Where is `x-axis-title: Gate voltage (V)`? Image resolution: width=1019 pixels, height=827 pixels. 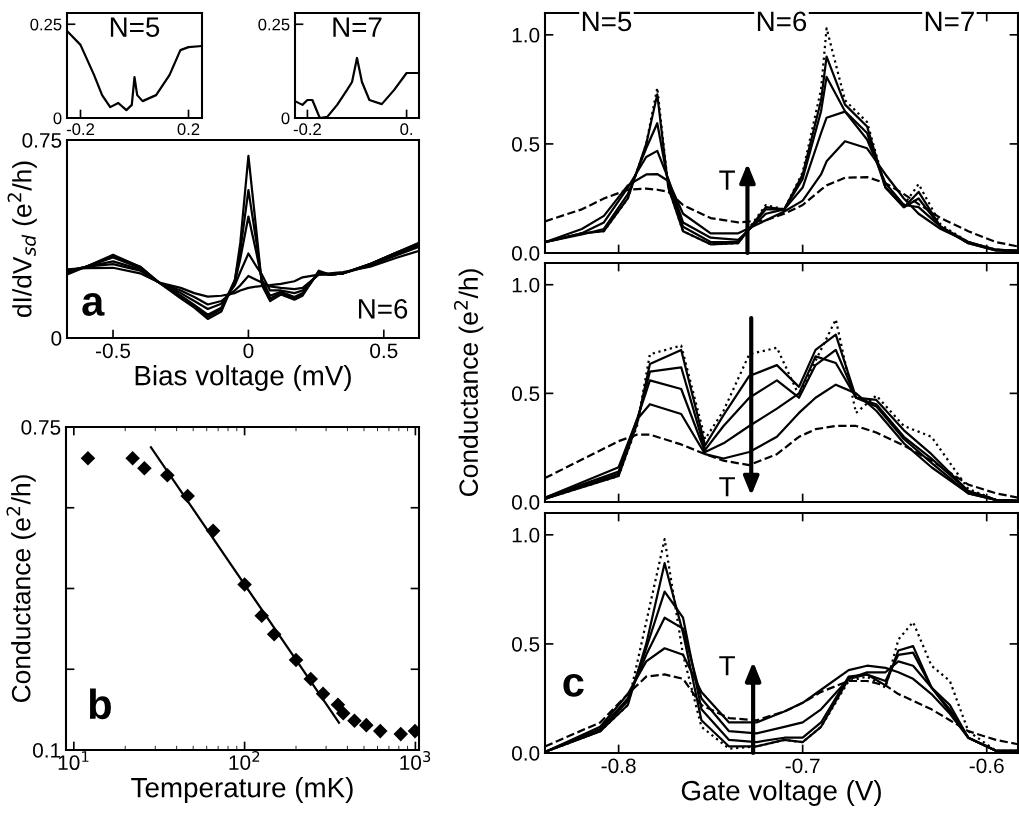
x-axis-title: Gate voltage (V) is located at coordinates (781, 793).